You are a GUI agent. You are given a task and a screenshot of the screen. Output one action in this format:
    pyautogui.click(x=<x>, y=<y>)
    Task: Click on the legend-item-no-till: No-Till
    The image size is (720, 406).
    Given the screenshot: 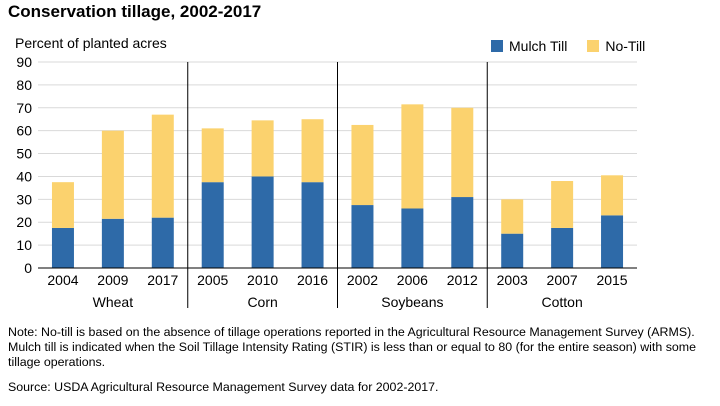 What is the action you would take?
    pyautogui.click(x=616, y=46)
    